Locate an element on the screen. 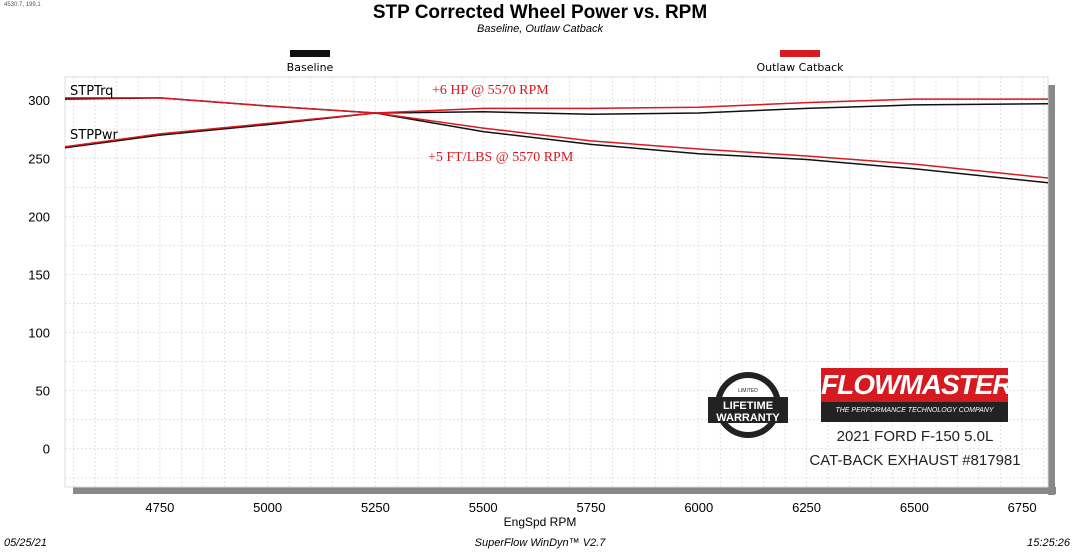  annotation-torque-gain: +5 FT/LBS @ 5570 RPM is located at coordinates (501, 157).